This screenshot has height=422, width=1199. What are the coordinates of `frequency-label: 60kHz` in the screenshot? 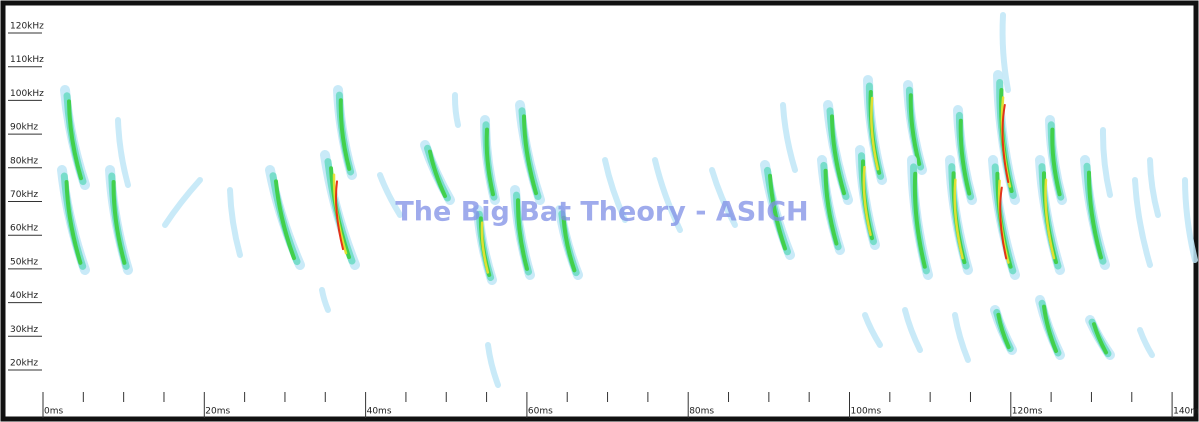 It's located at (24, 229).